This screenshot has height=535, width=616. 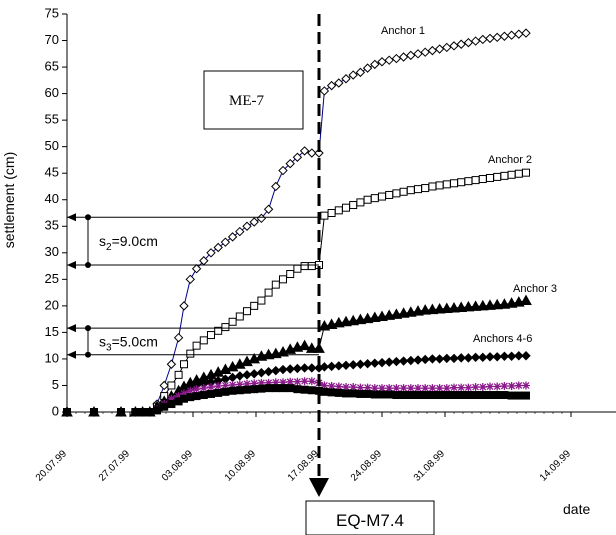 What do you see at coordinates (52, 12) in the screenshot?
I see `y-tick-label: 75` at bounding box center [52, 12].